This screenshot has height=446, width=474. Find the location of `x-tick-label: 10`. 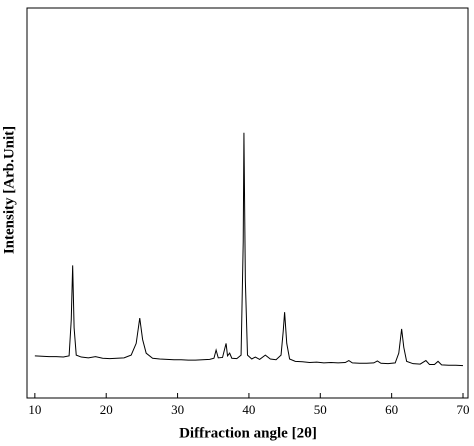

x-tick-label: 10 is located at coordinates (34, 409).